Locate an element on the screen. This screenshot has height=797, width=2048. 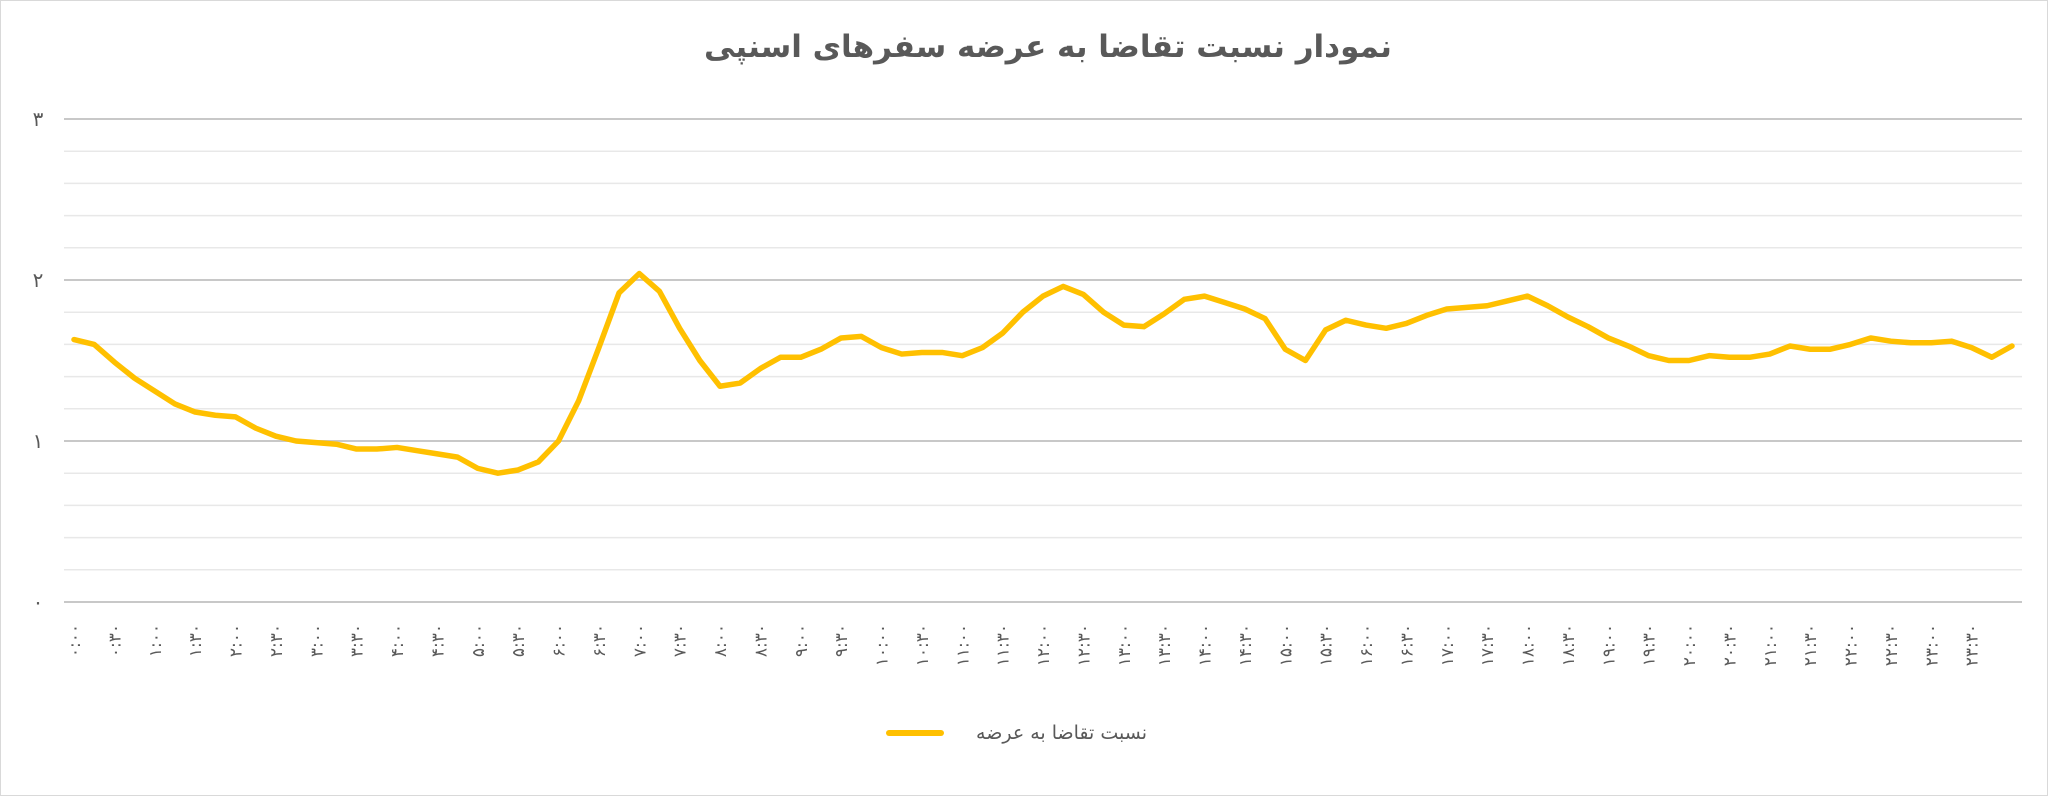
x-tick-label: ۸:۰۰ is located at coordinates (721, 640).